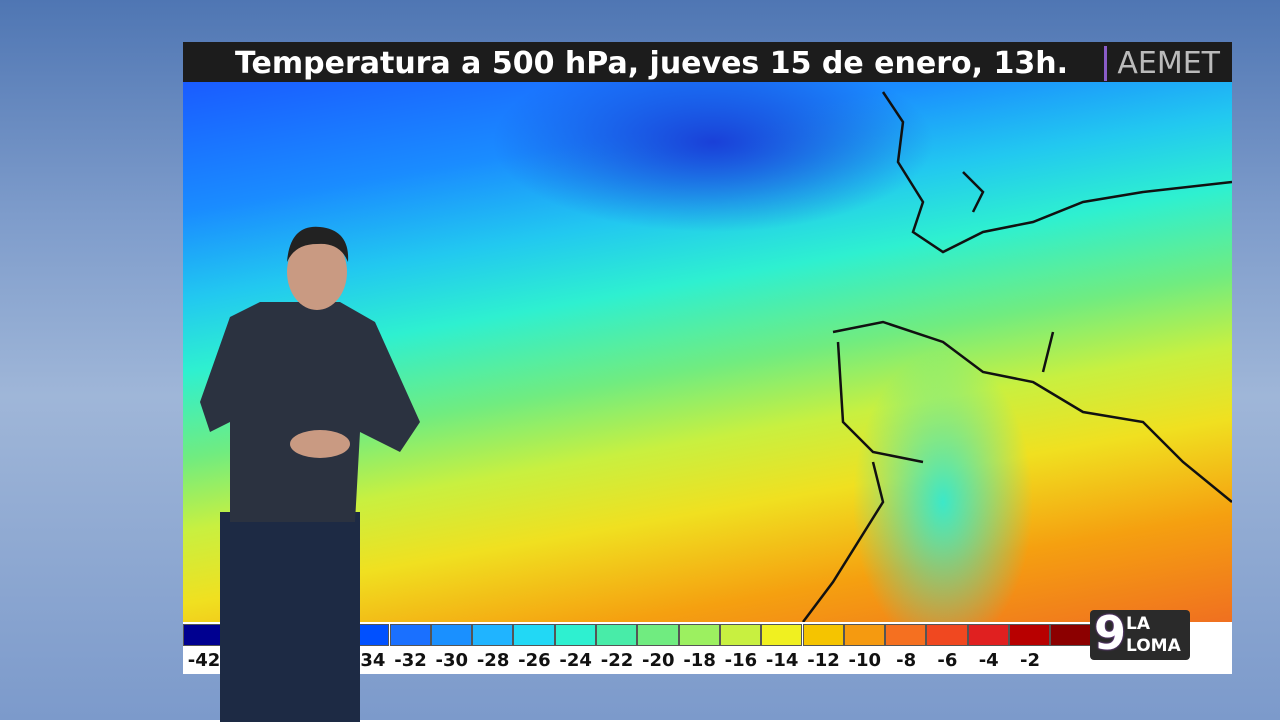 The width and height of the screenshot is (1280, 722). What do you see at coordinates (369, 660) in the screenshot?
I see `legend-label: -34` at bounding box center [369, 660].